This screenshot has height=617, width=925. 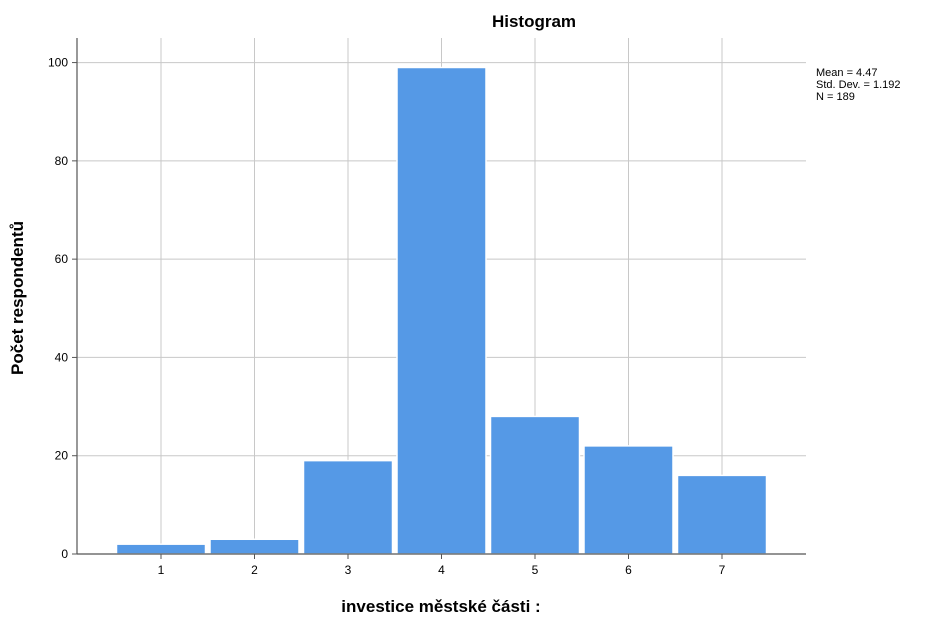 What do you see at coordinates (348, 570) in the screenshot?
I see `x-tick-label: 3` at bounding box center [348, 570].